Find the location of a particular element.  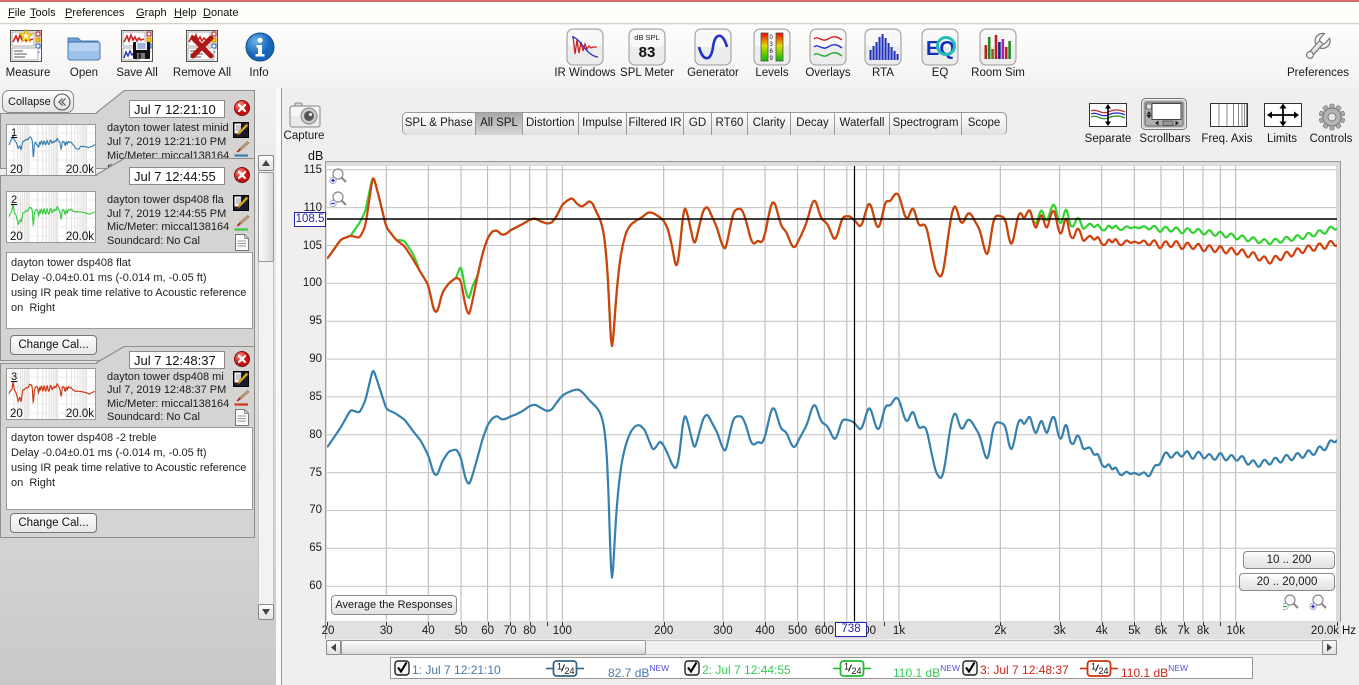

svg-text: 9 is located at coordinates (772, 59).